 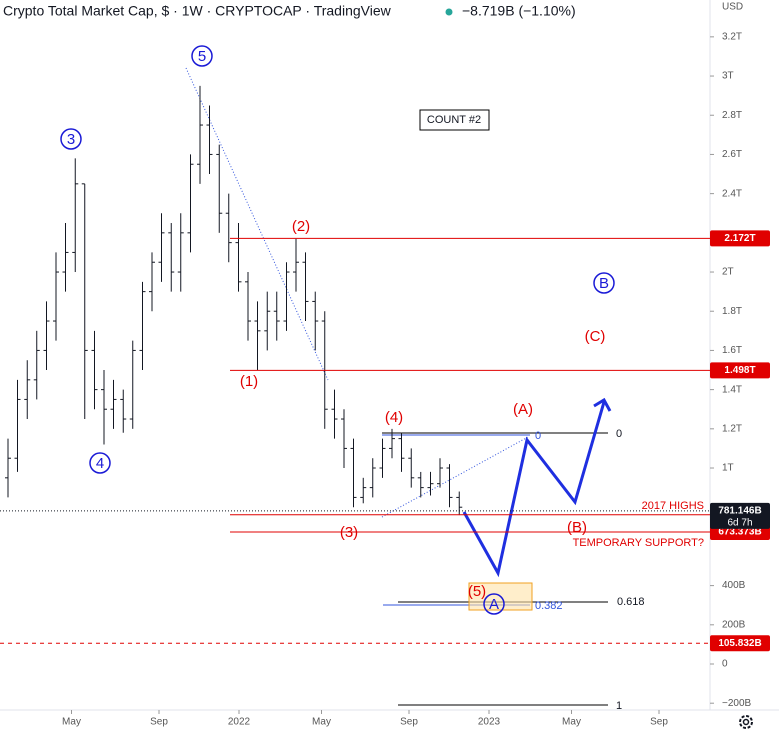 What do you see at coordinates (732, 115) in the screenshot?
I see `y-tick-label: 2.8T` at bounding box center [732, 115].